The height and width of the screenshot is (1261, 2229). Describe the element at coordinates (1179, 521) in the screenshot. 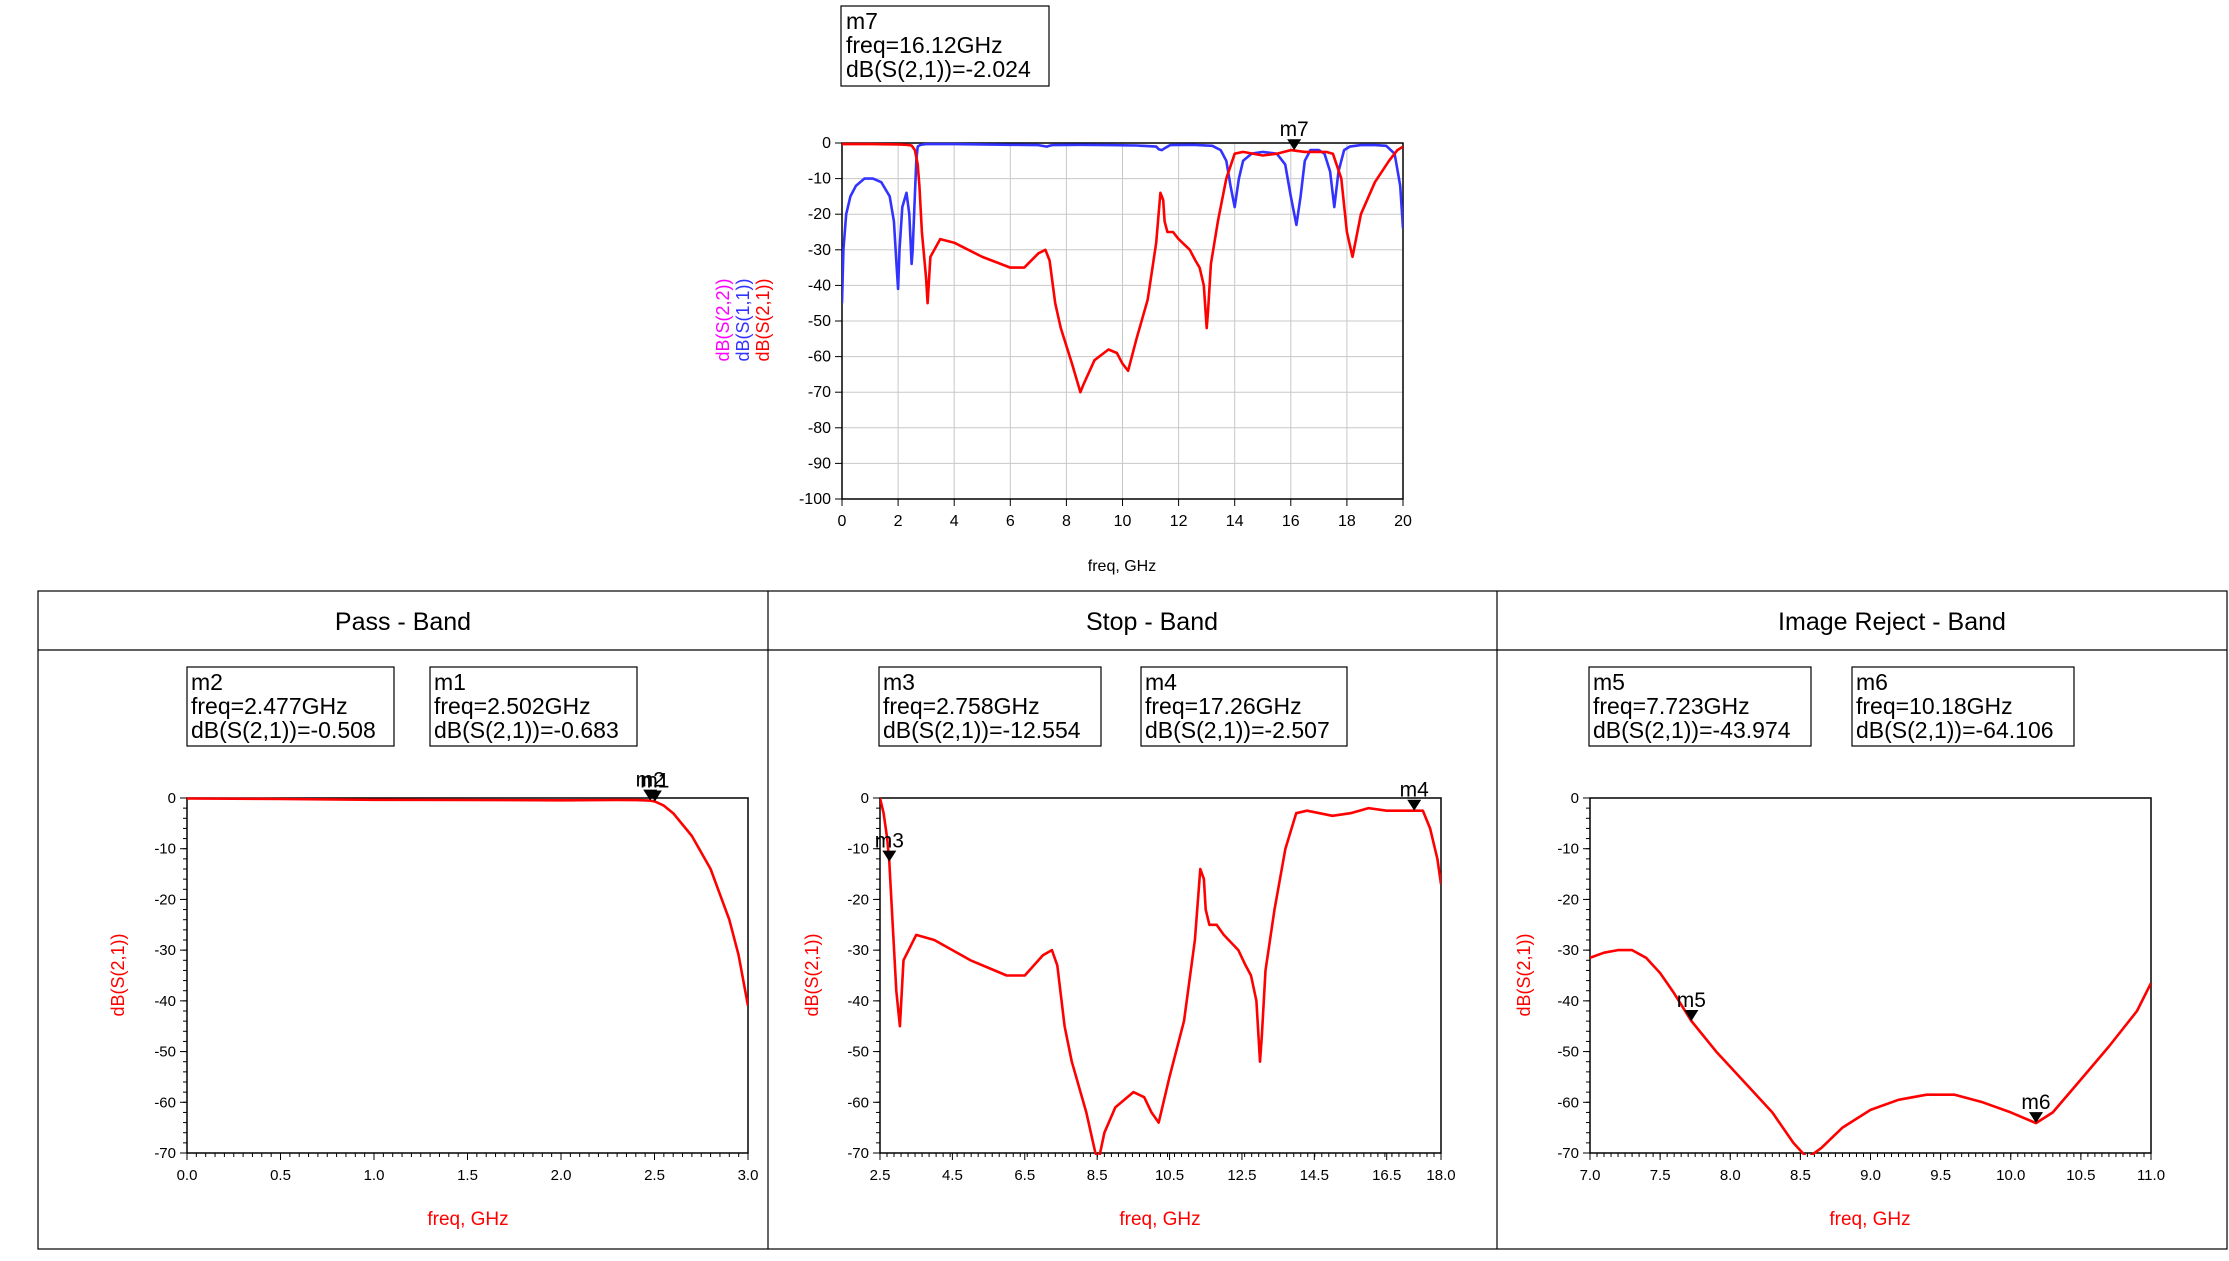

I see `x-tick-label: 12` at that location.